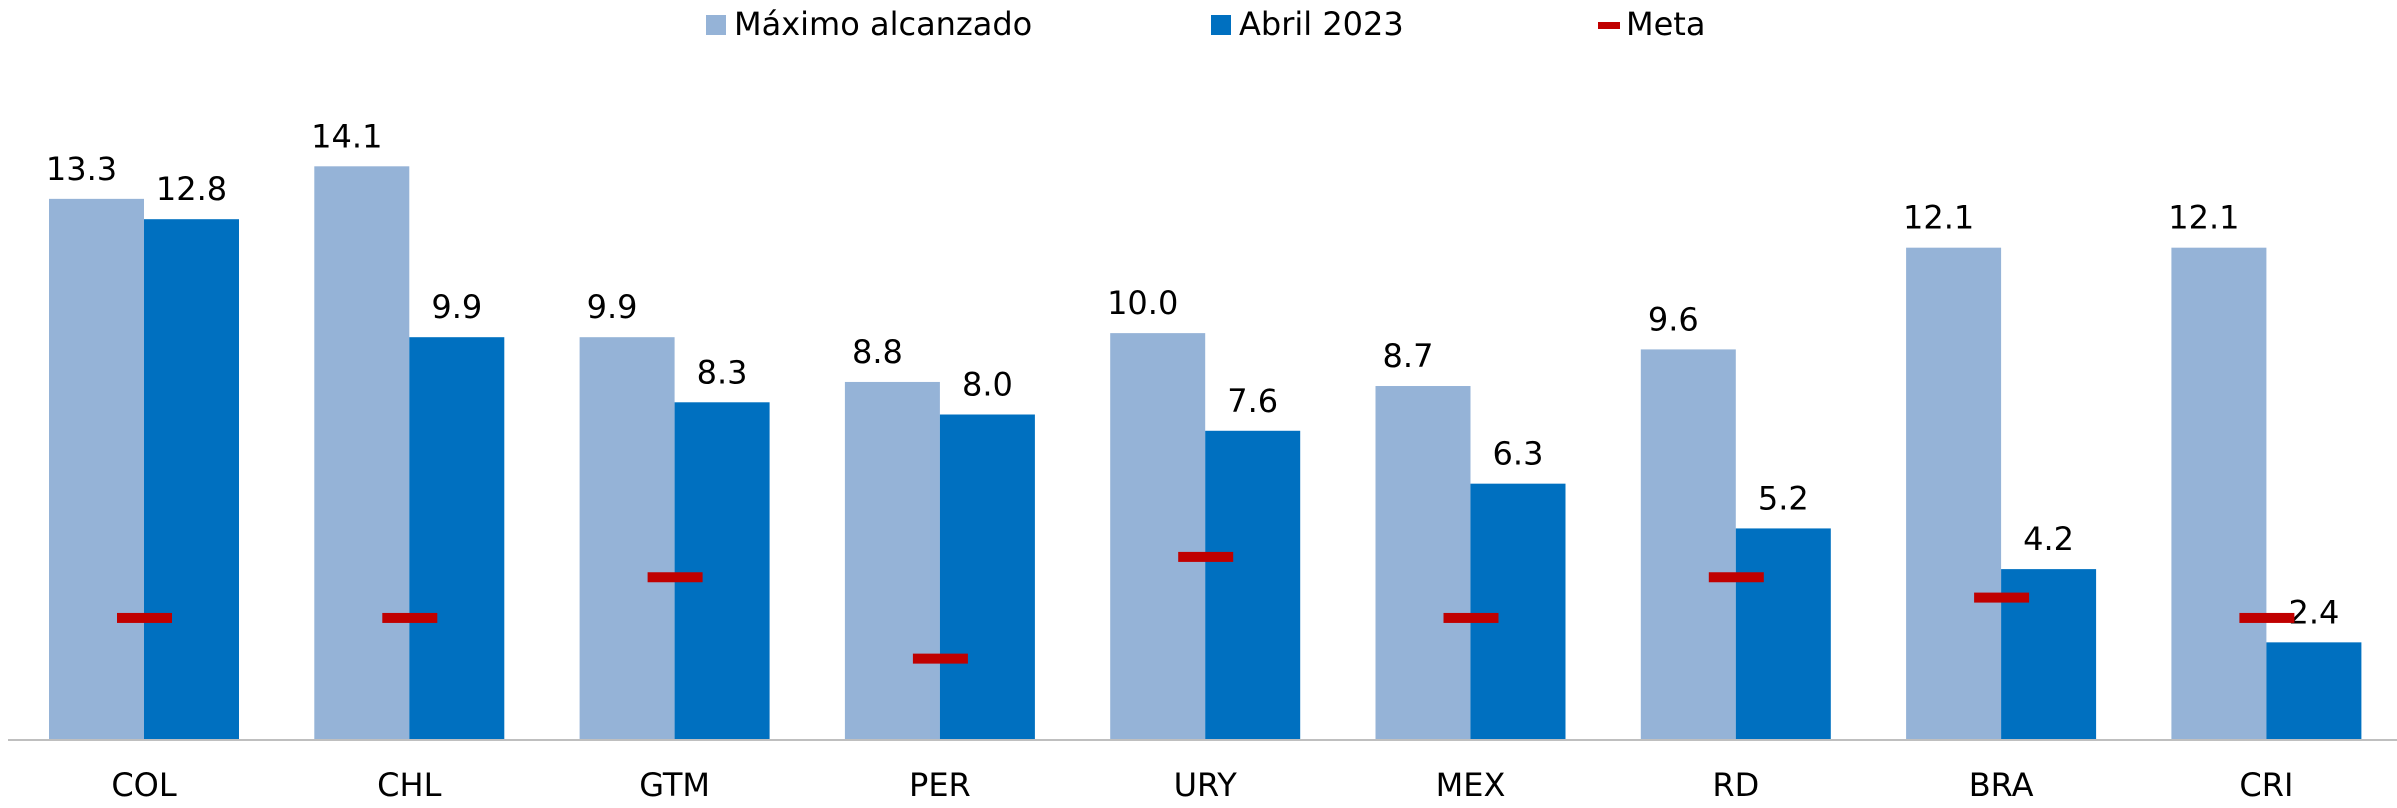  What do you see at coordinates (1142, 303) in the screenshot?
I see `data-label: 10.0` at bounding box center [1142, 303].